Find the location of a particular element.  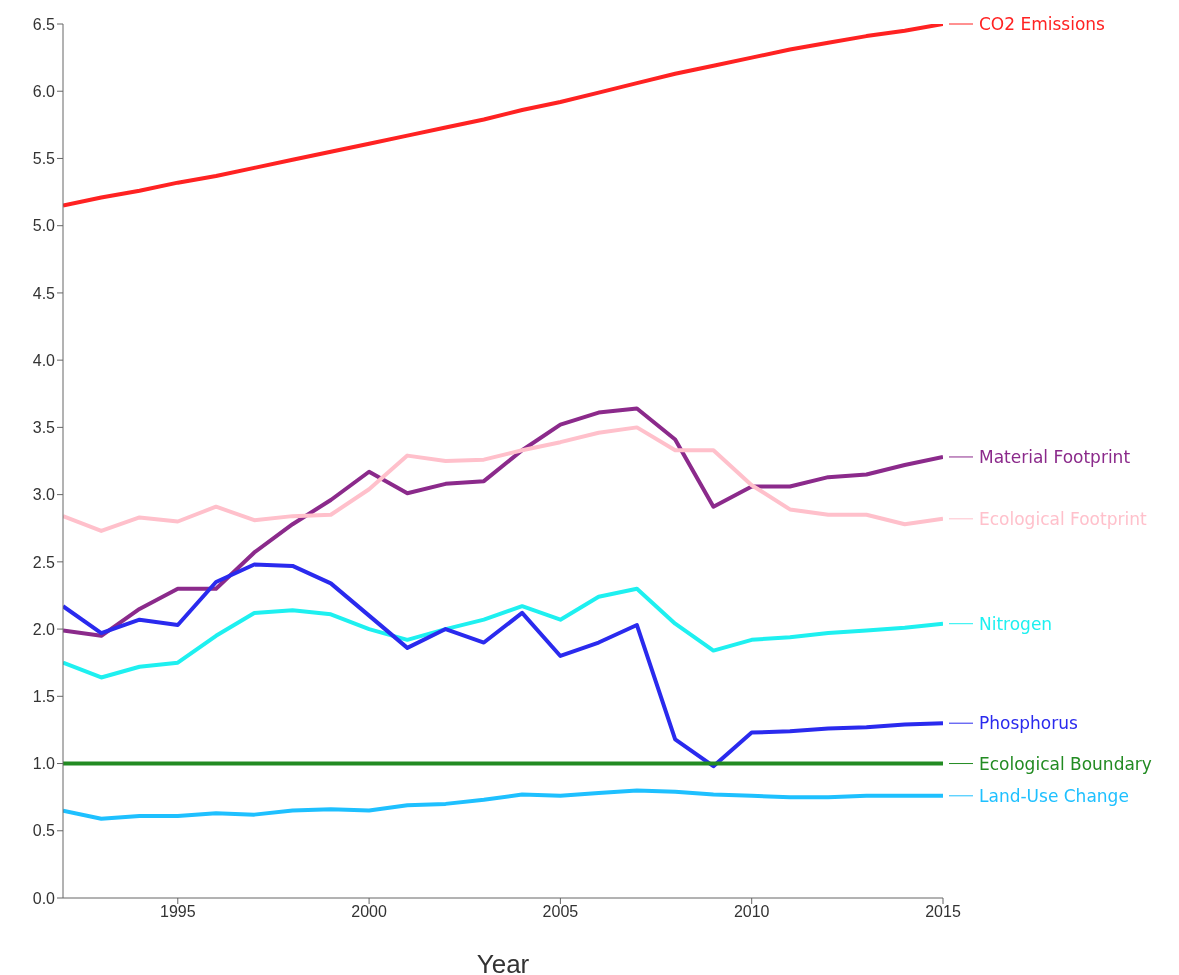

y-tick-label: 0.5 is located at coordinates (44, 831).